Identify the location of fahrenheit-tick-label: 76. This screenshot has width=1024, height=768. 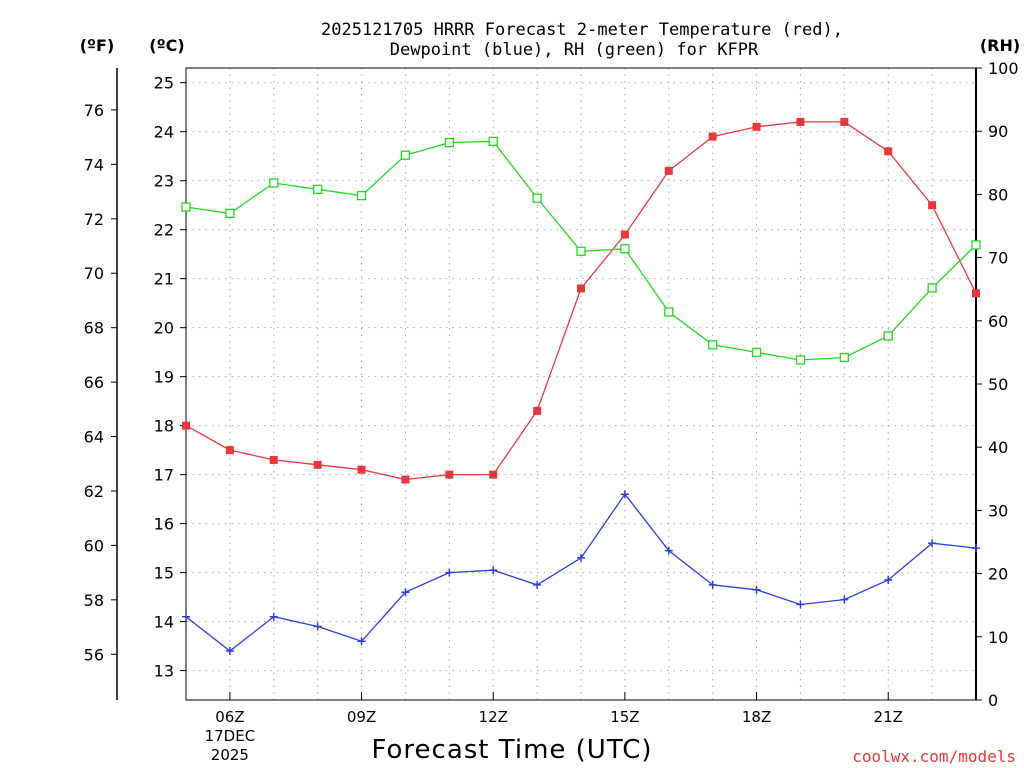
(94, 110).